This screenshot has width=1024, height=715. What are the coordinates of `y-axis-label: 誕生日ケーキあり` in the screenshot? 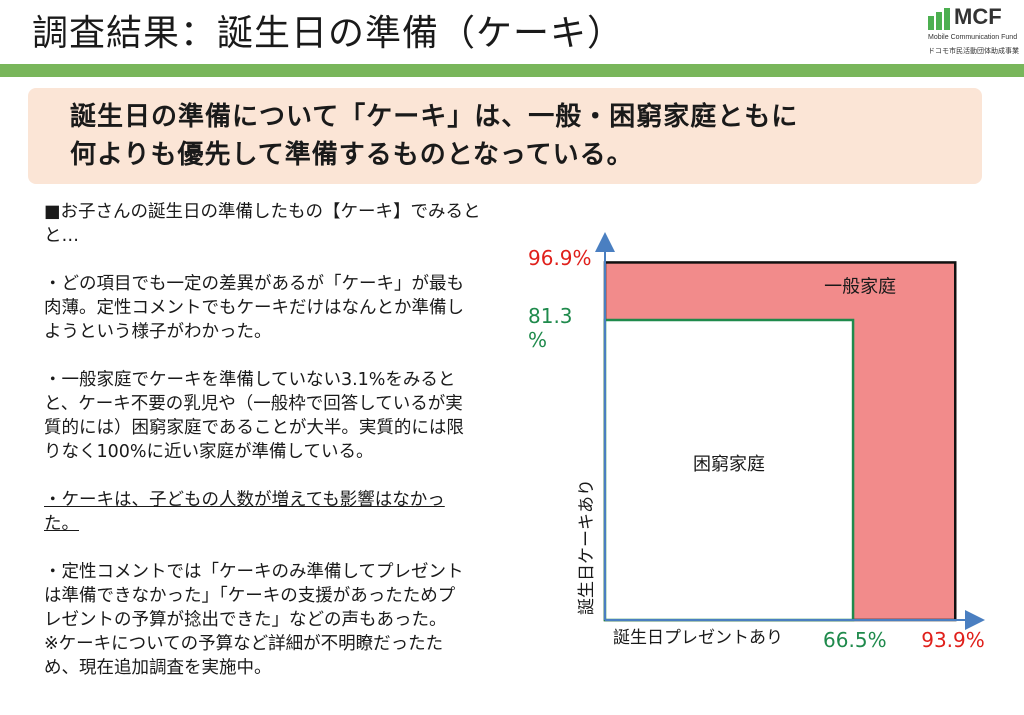 It's located at (587, 547).